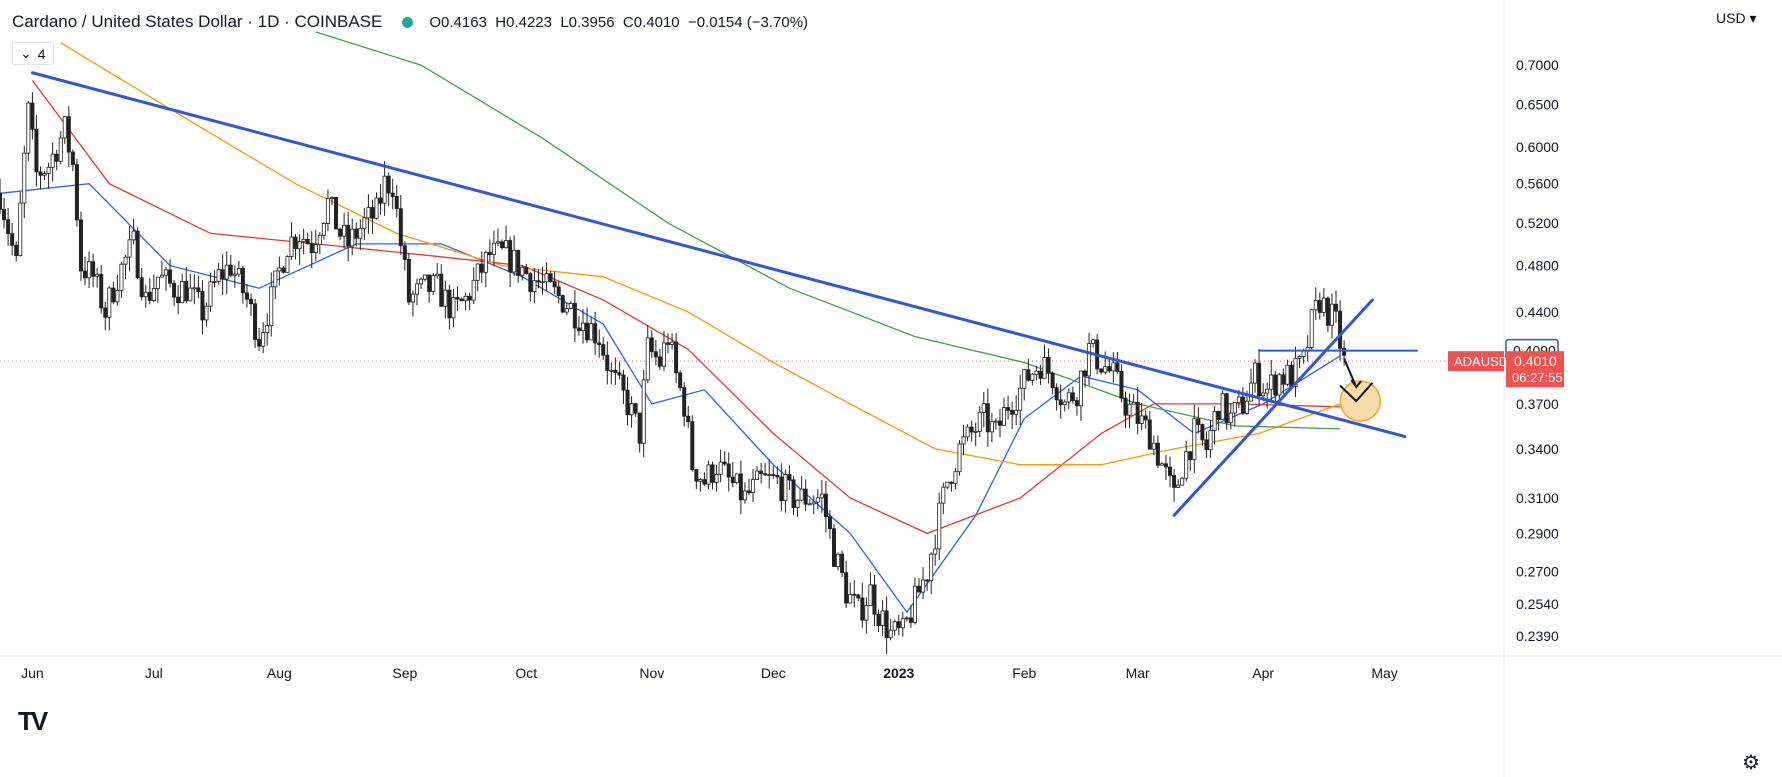 This screenshot has height=777, width=1782. I want to click on trendline, so click(1273, 407).